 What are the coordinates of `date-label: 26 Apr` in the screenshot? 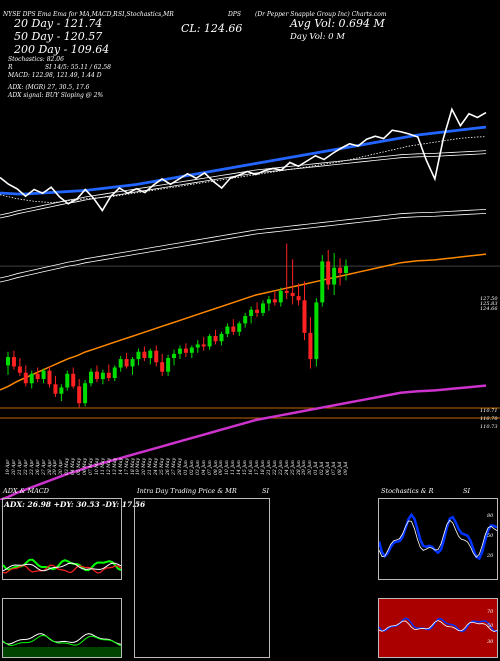 It's located at (38, 467).